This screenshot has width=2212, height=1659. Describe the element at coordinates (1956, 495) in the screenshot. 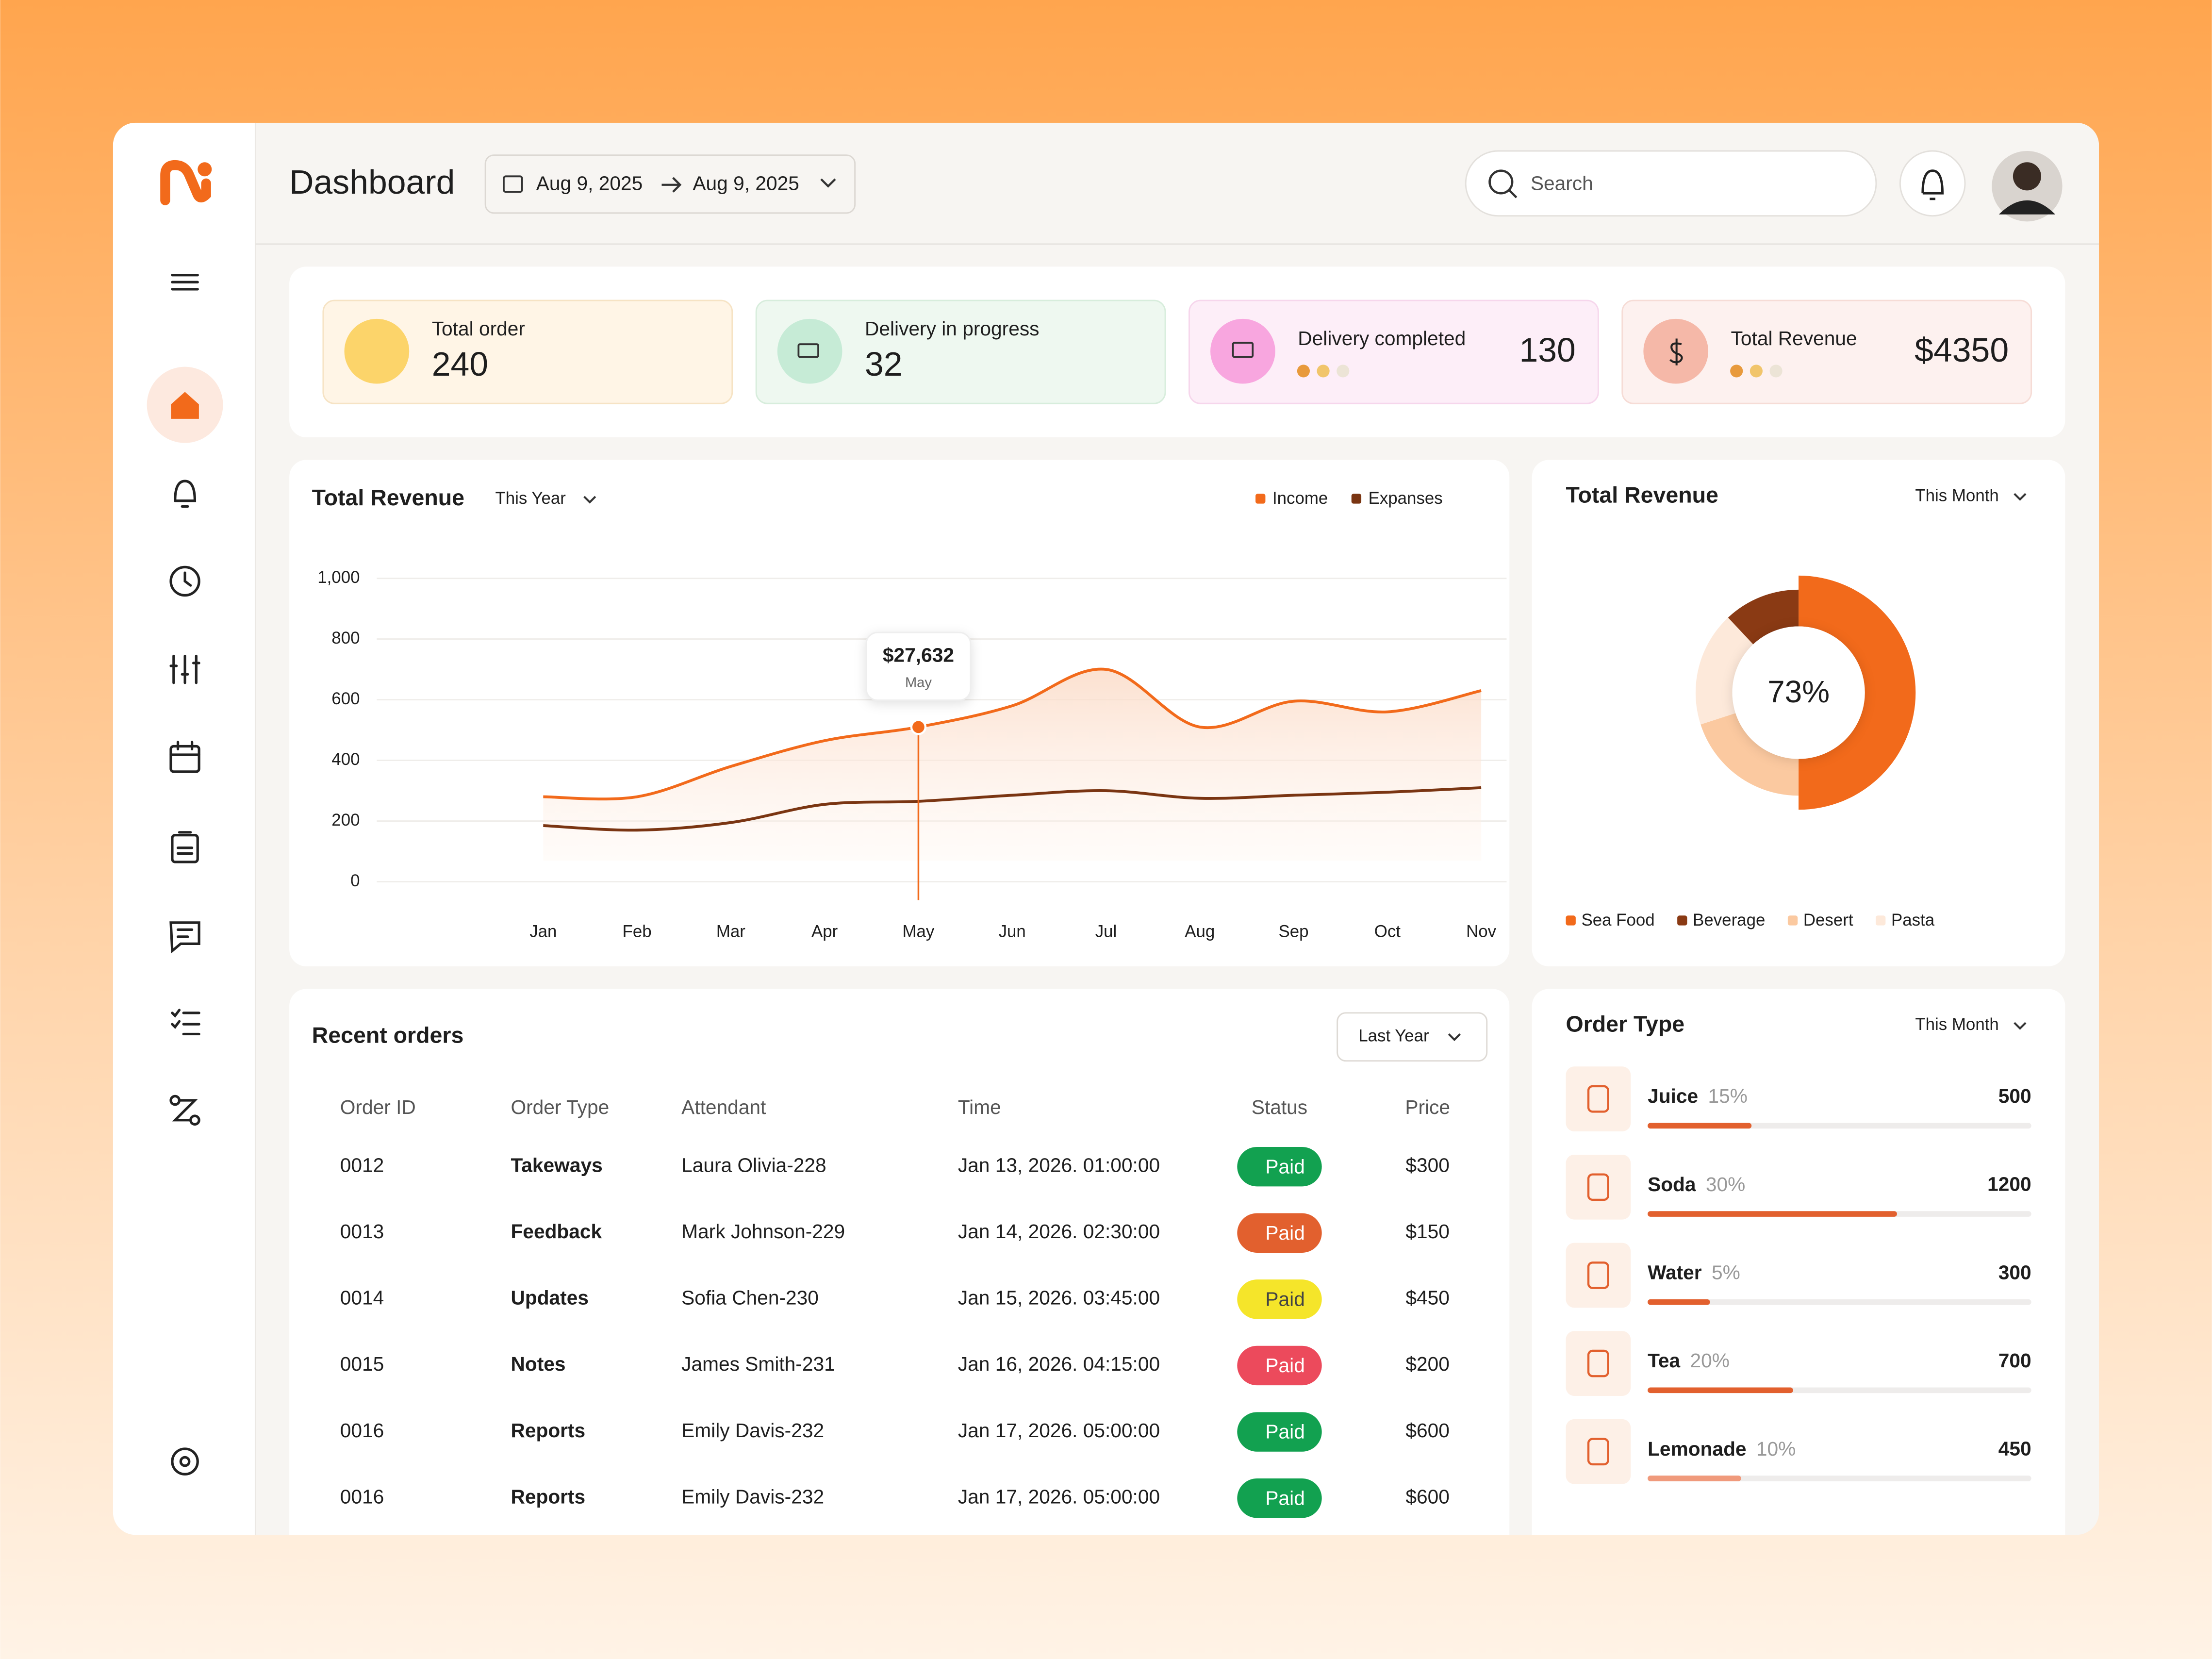

I see `period-select: This Month` at that location.